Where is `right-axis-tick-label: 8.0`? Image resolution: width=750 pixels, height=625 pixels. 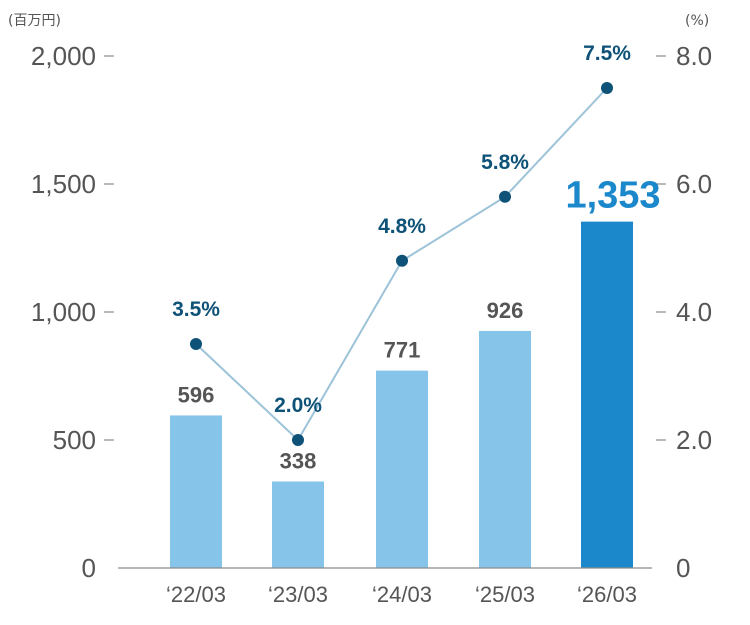
right-axis-tick-label: 8.0 is located at coordinates (694, 56).